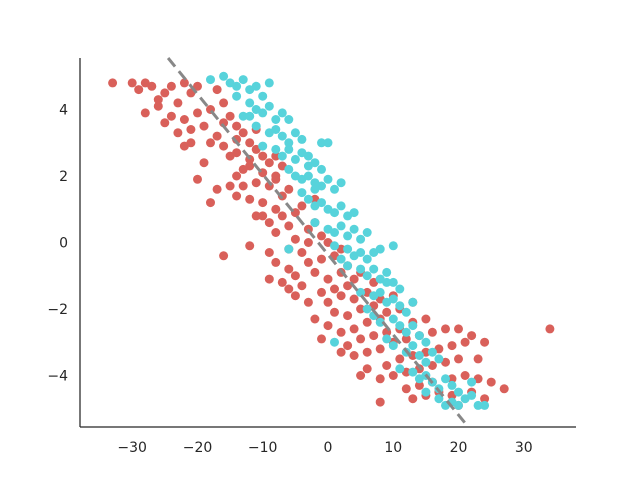 The height and width of the screenshot is (480, 640). Describe the element at coordinates (459, 448) in the screenshot. I see `x-tick-label: 20` at that location.